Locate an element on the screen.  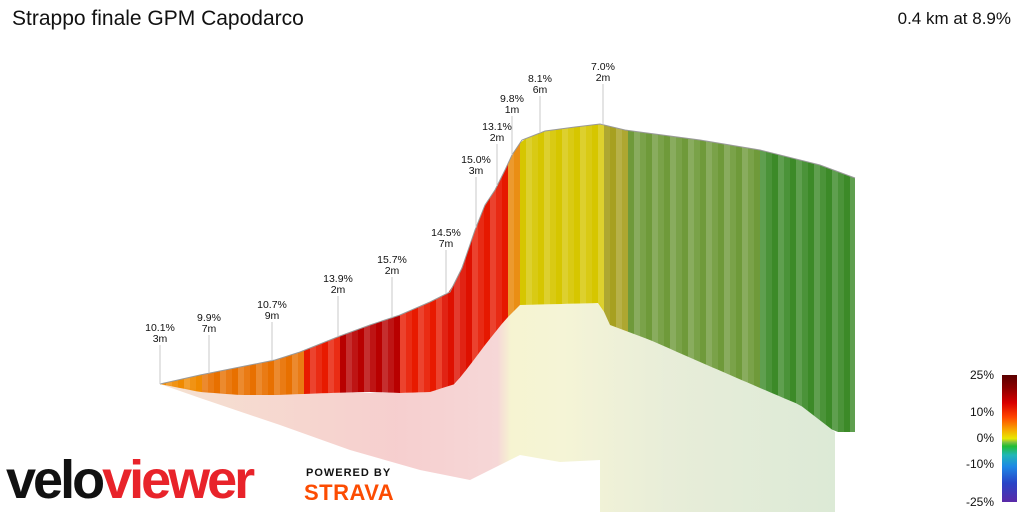
segment-gradient-label: 7.0% is located at coordinates (603, 67).